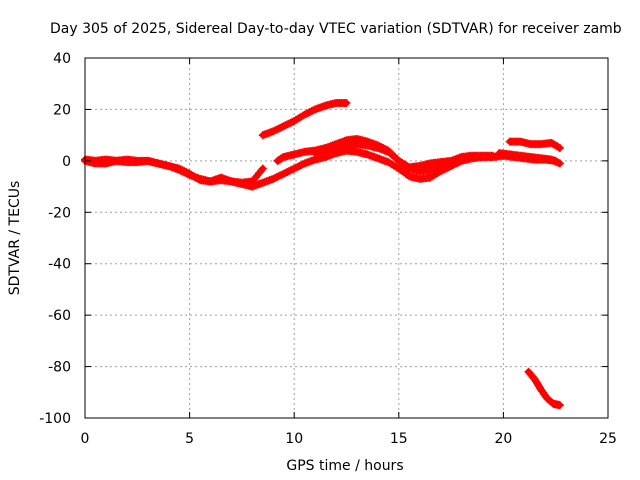  What do you see at coordinates (62, 59) in the screenshot?
I see `y-tick-label: 40` at bounding box center [62, 59].